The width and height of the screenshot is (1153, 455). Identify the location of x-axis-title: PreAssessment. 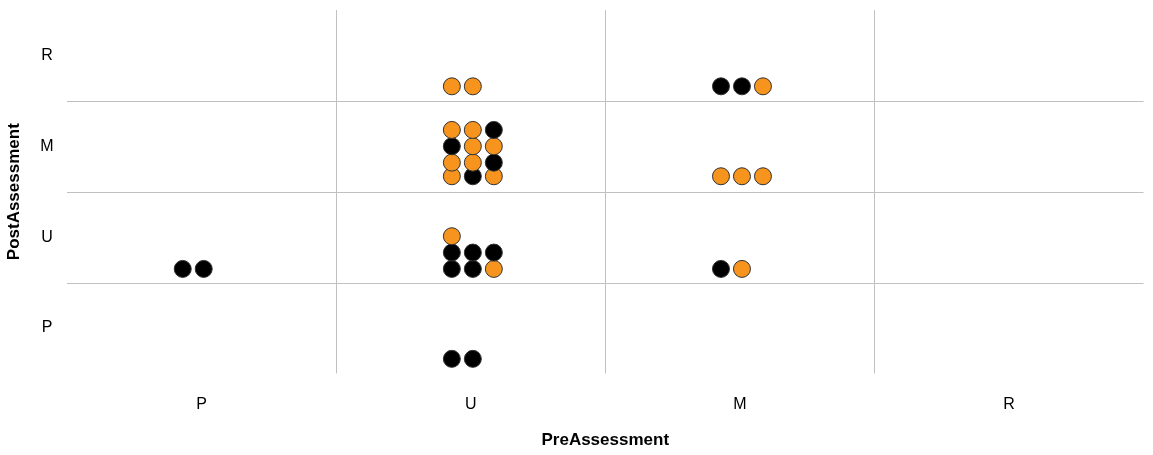
(605, 440).